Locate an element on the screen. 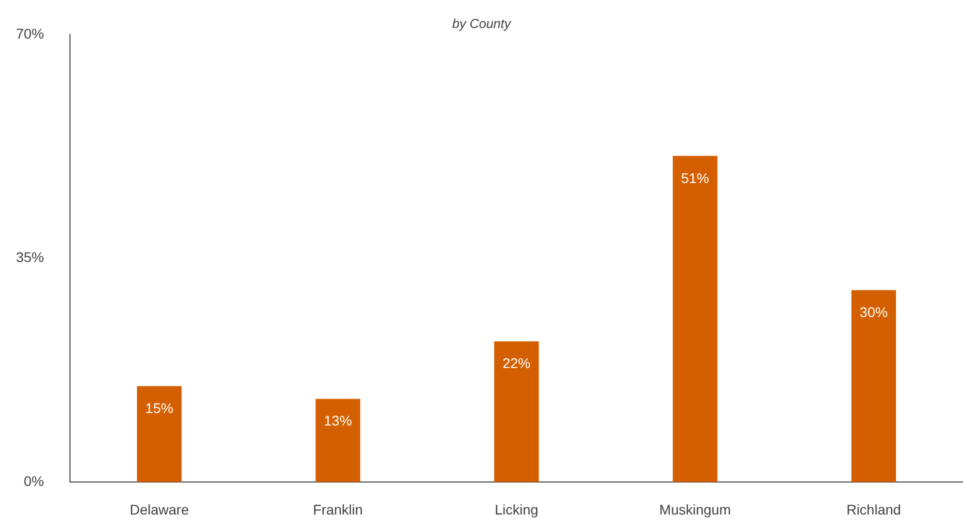 Image resolution: width=963 pixels, height=523 pixels. data-label: 22% is located at coordinates (516, 363).